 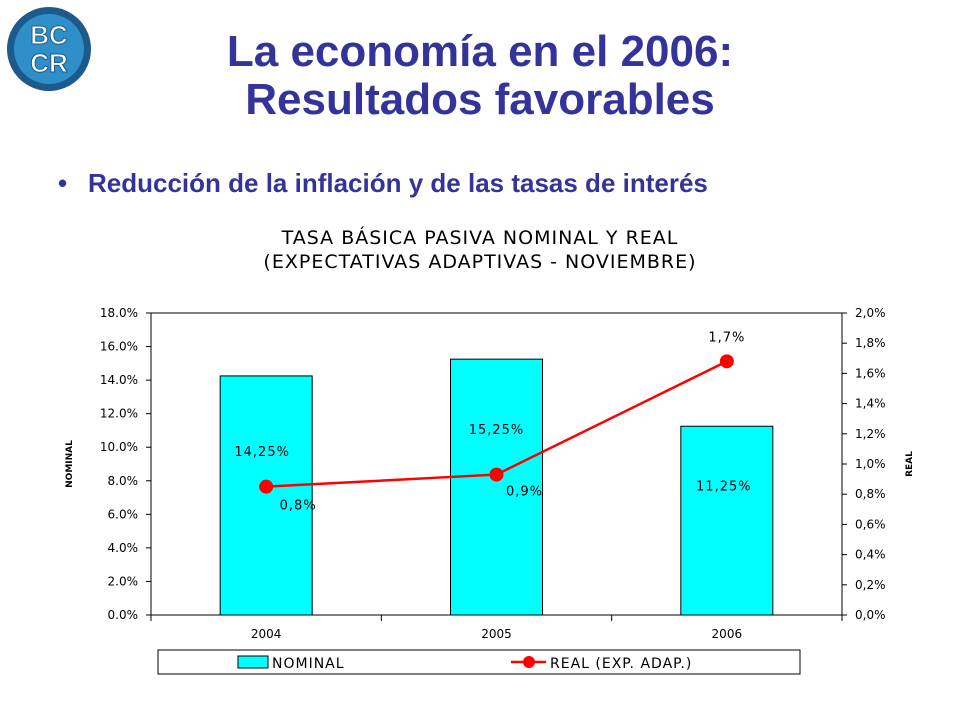 What do you see at coordinates (910, 464) in the screenshot?
I see `y-axis-title-right: REAL` at bounding box center [910, 464].